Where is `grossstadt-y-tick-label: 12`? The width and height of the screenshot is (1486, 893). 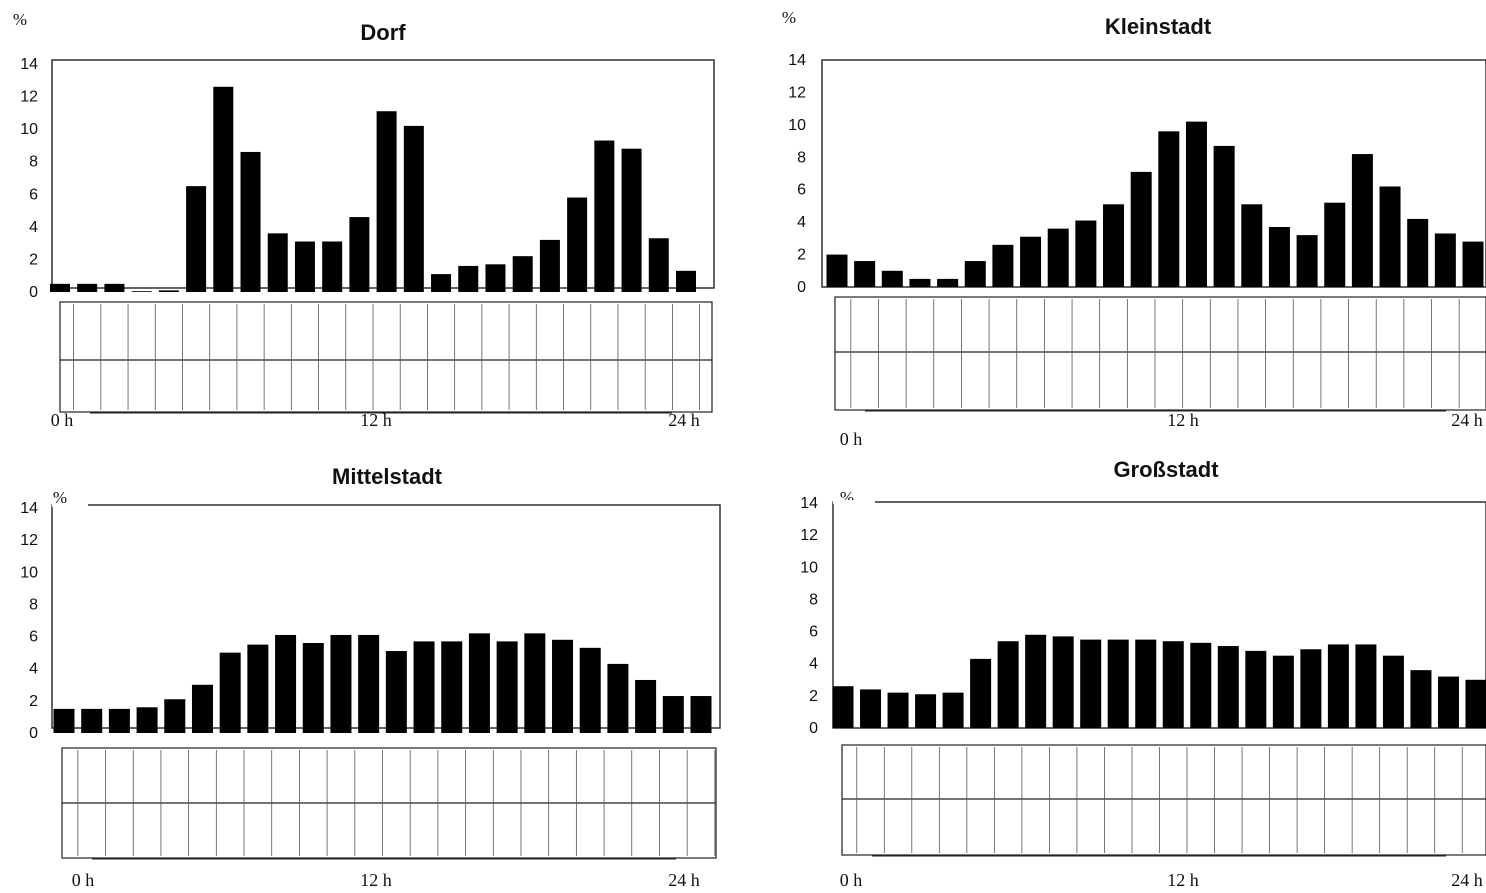 grossstadt-y-tick-label: 12 is located at coordinates (809, 535).